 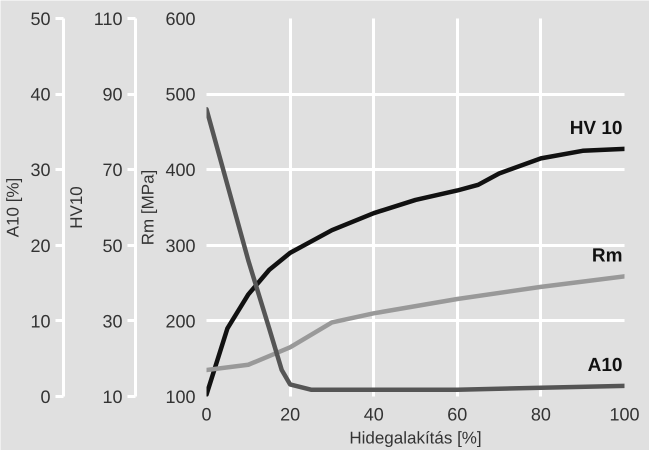 What do you see at coordinates (415, 438) in the screenshot?
I see `x-axis-title: Hidegalakítás [%]` at bounding box center [415, 438].